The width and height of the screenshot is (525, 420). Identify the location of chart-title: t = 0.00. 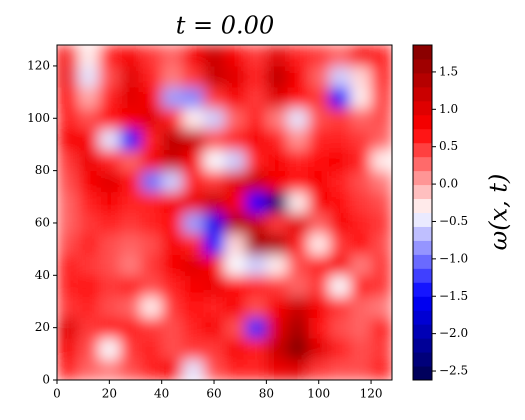
(225, 26).